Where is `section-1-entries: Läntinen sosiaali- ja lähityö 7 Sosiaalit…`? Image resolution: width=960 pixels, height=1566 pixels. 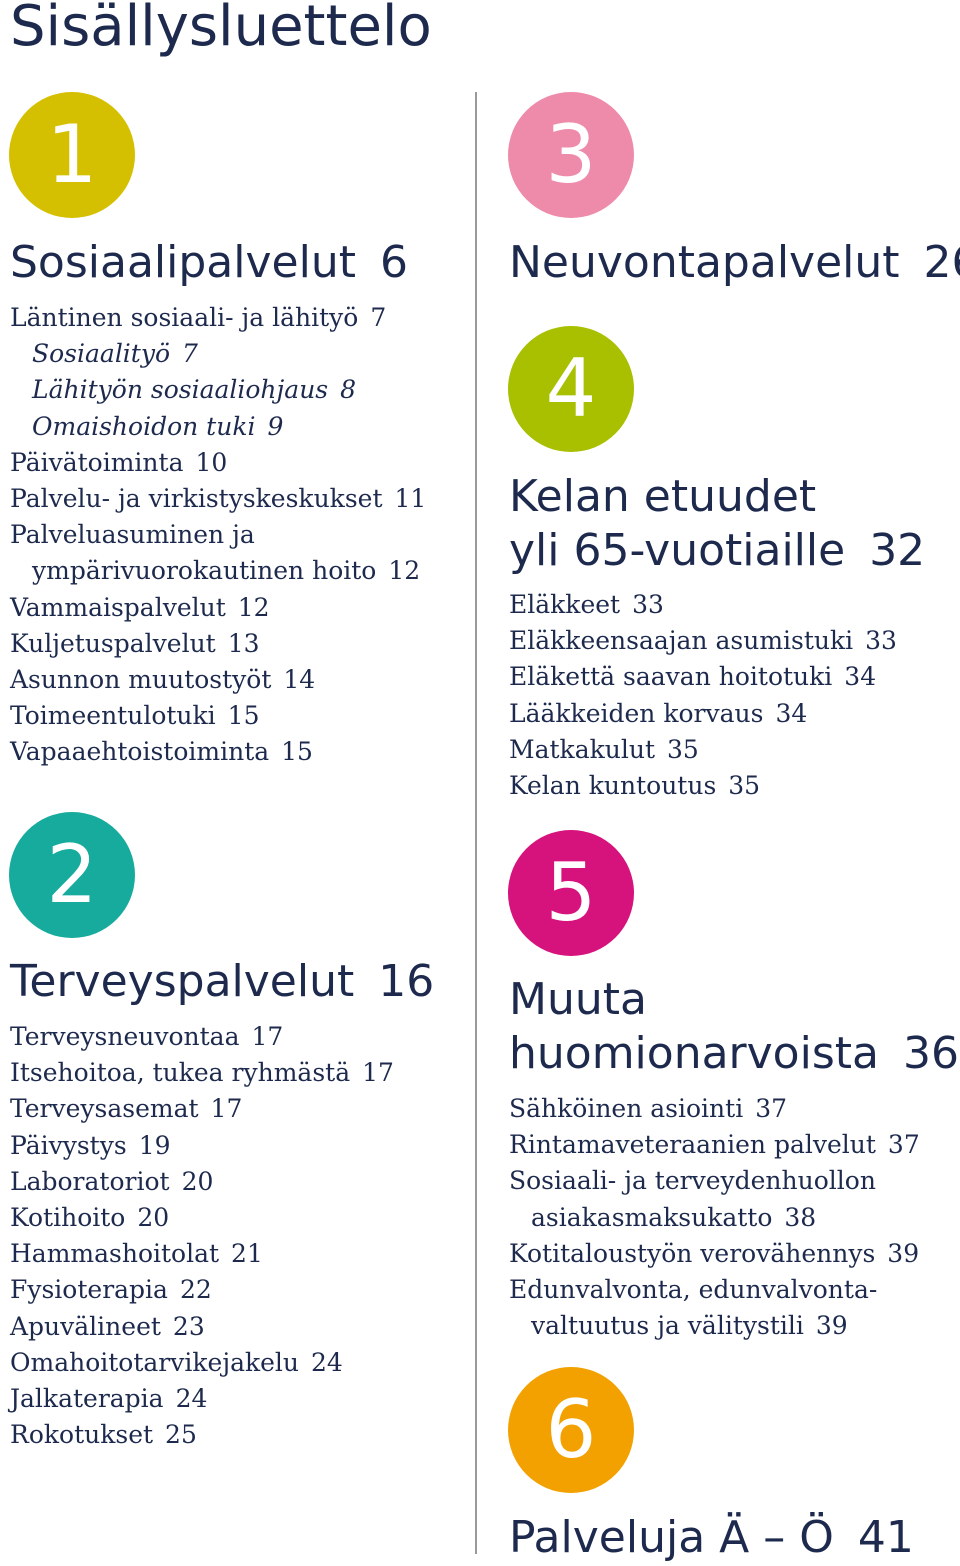 section-1-entries: Läntinen sosiaali- ja lähityö 7 Sosiaalit… is located at coordinates (218, 535).